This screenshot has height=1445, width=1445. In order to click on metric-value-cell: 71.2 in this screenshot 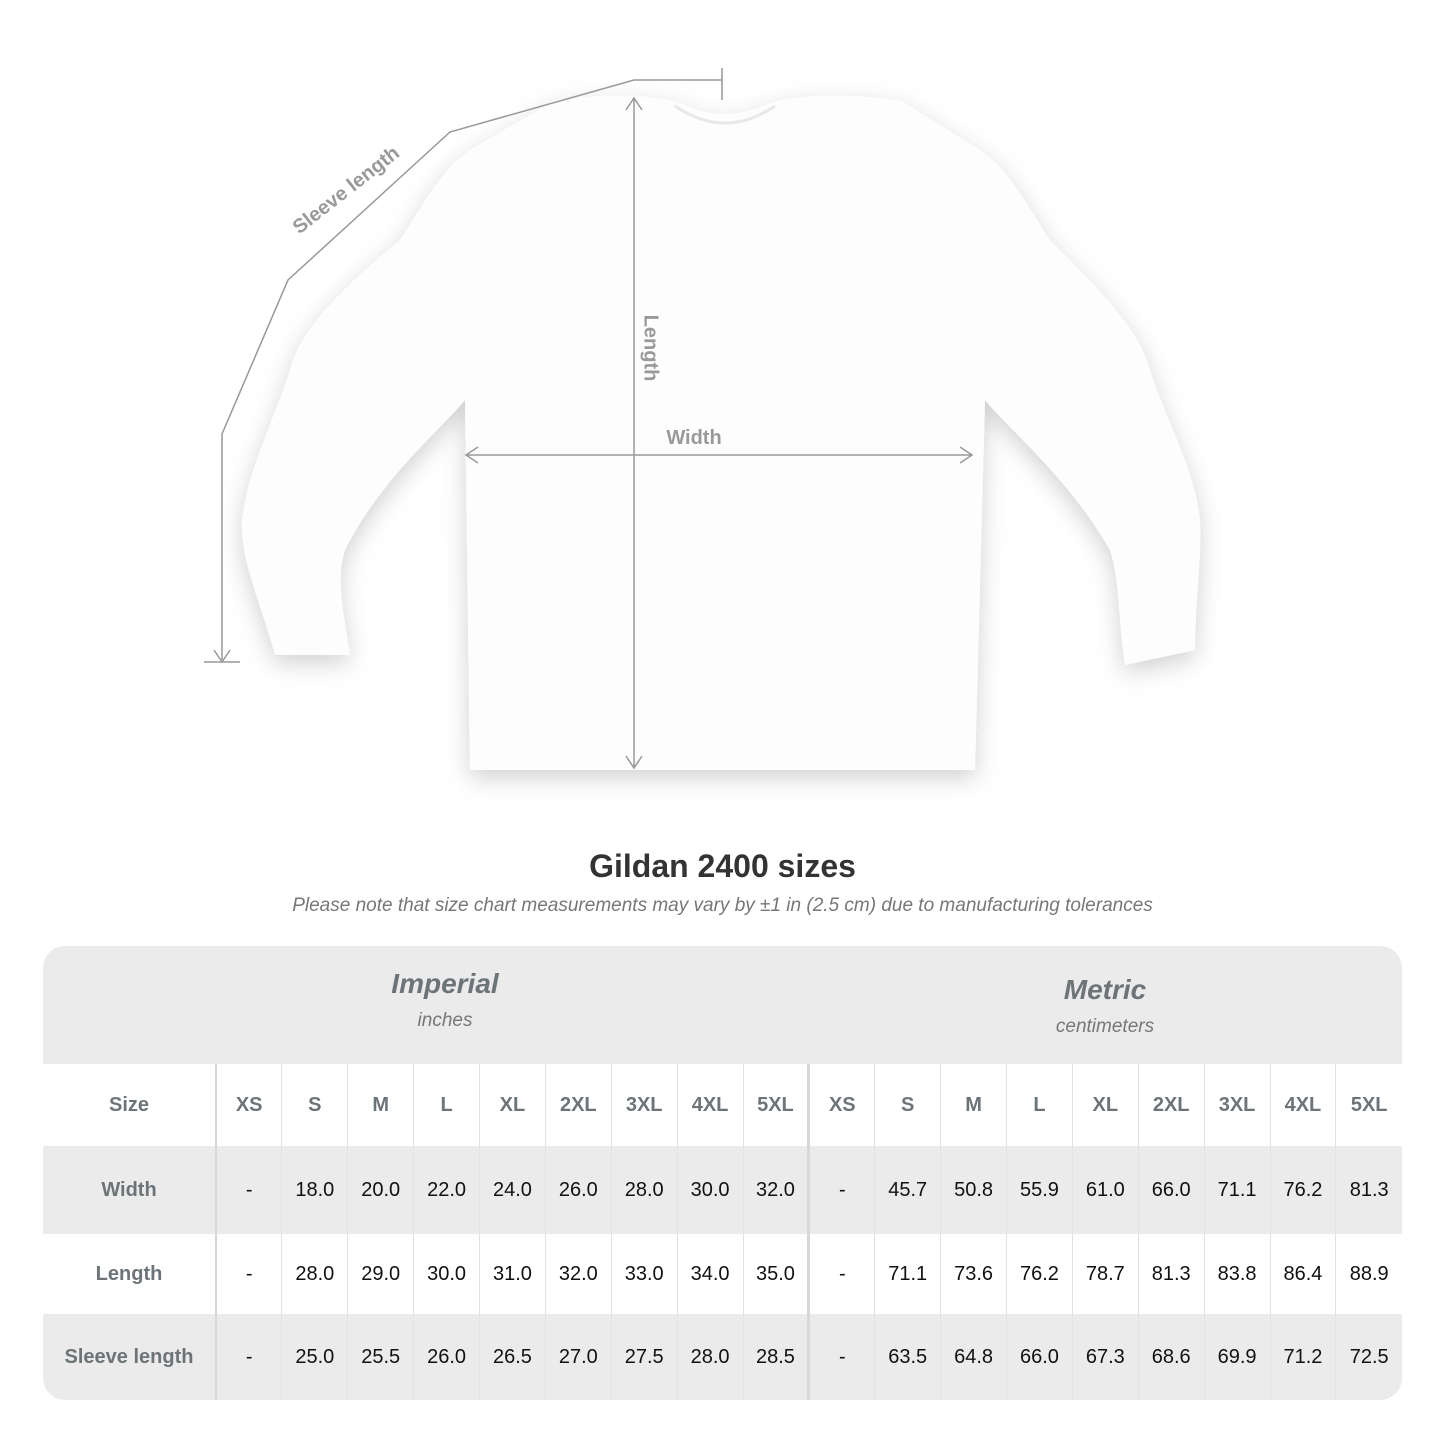, I will do `click(1302, 1357)`.